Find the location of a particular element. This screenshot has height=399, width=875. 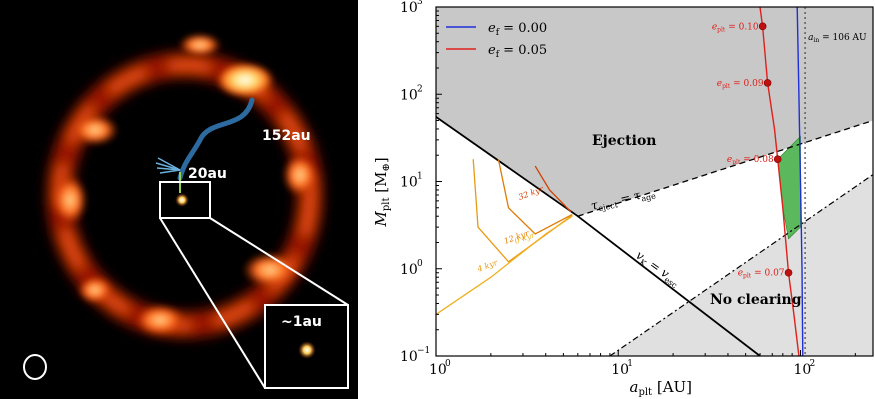

ecc-label-0: eplt = 0.10 is located at coordinates (735, 27).